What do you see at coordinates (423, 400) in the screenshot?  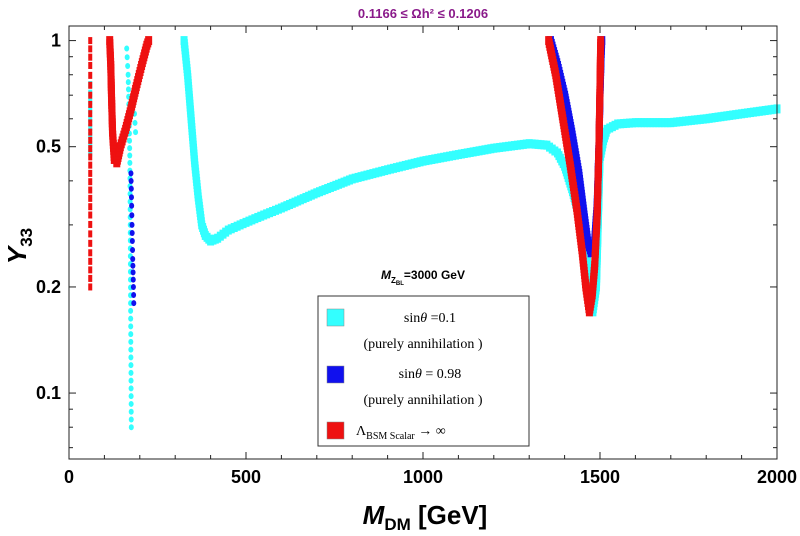 I see `legend-sublabel-blue: (purely annihilation )` at bounding box center [423, 400].